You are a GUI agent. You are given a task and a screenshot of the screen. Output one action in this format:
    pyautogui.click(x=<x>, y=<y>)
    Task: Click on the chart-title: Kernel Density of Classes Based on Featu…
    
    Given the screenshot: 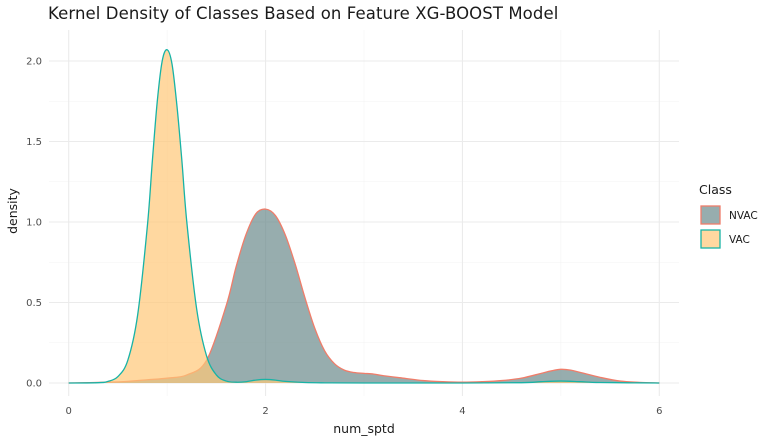 What is the action you would take?
    pyautogui.click(x=303, y=13)
    